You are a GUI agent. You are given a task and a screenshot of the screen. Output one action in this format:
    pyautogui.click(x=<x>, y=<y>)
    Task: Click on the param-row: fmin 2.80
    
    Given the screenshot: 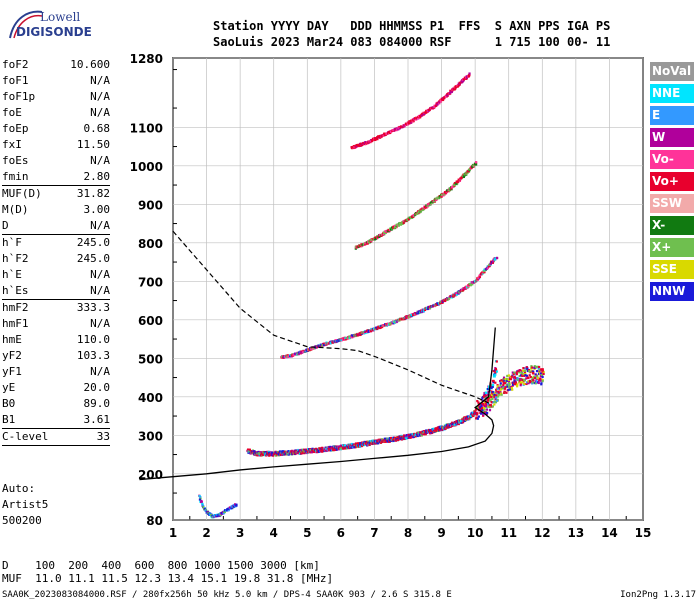 What is the action you would take?
    pyautogui.click(x=56, y=177)
    